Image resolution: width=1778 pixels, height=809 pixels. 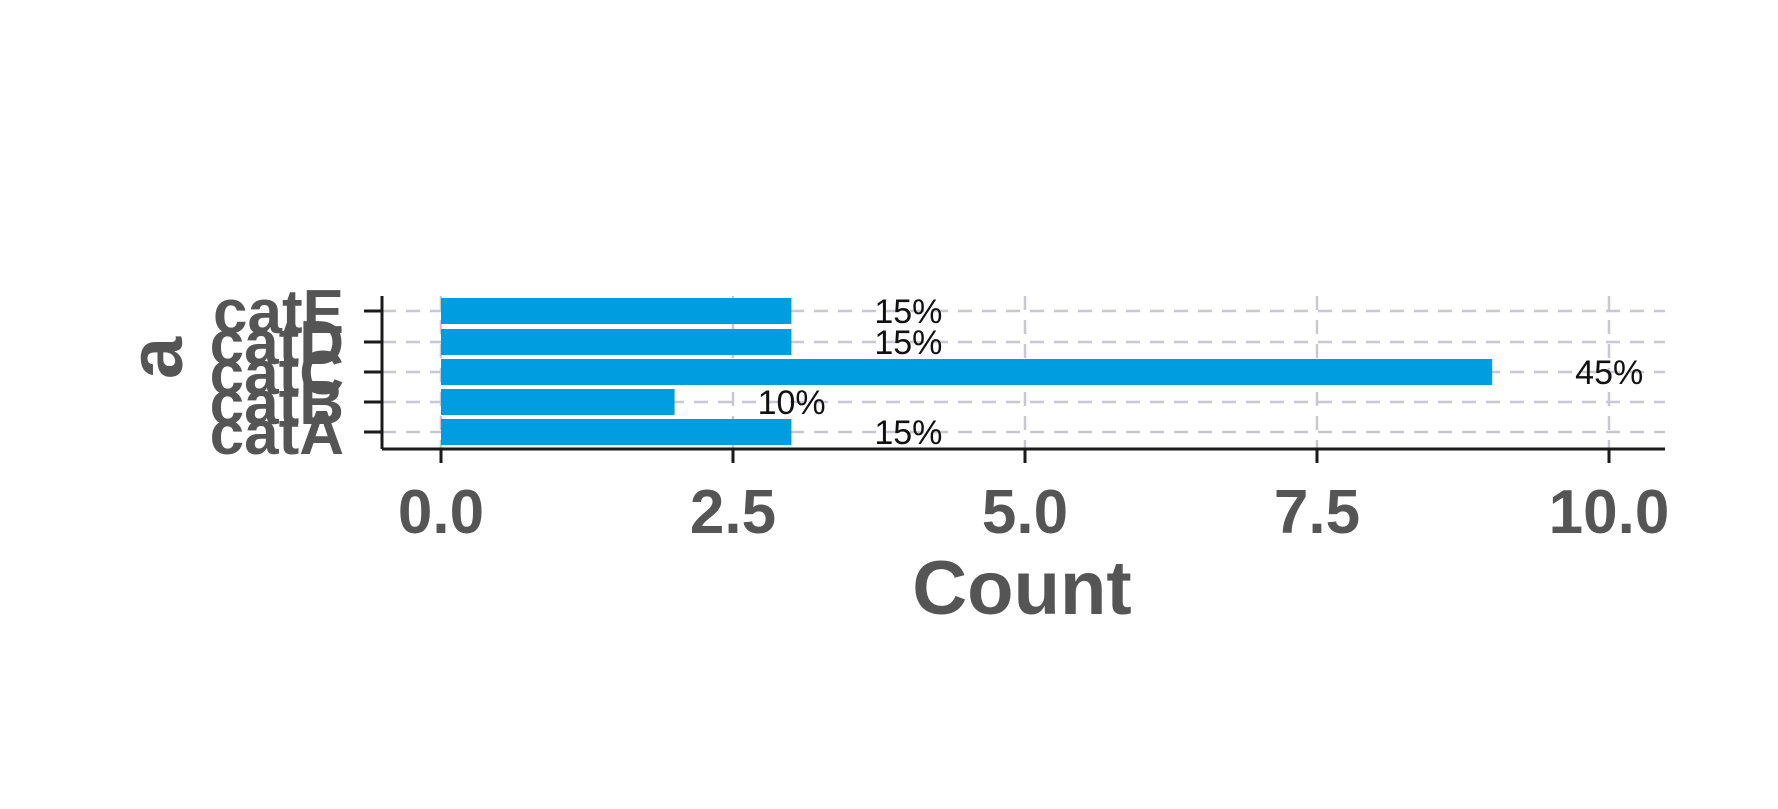 I want to click on bar-label-catC: 45%, so click(x=1609, y=373).